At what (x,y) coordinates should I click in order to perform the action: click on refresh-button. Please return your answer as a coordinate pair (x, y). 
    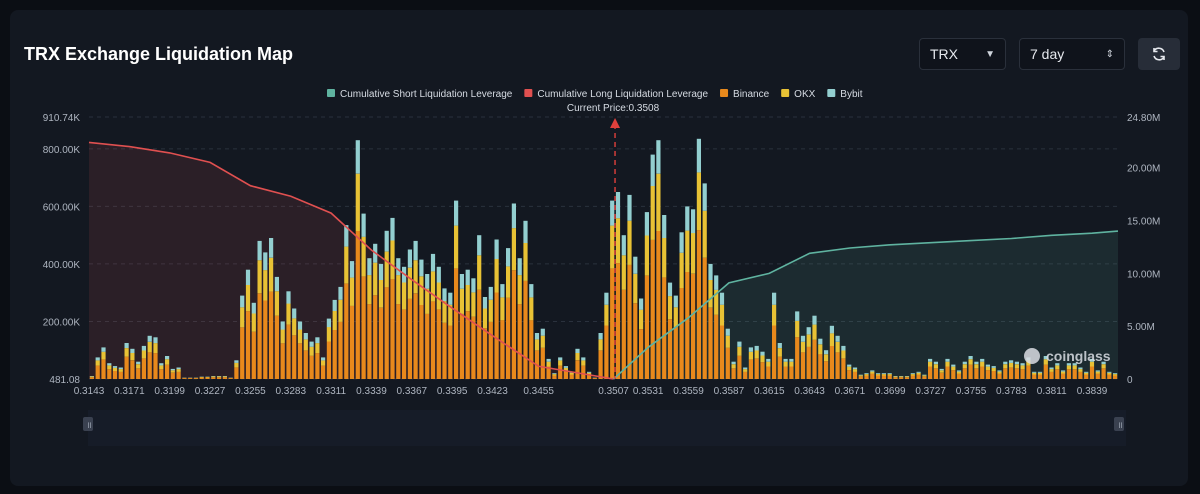
    Looking at the image, I should click on (1159, 54).